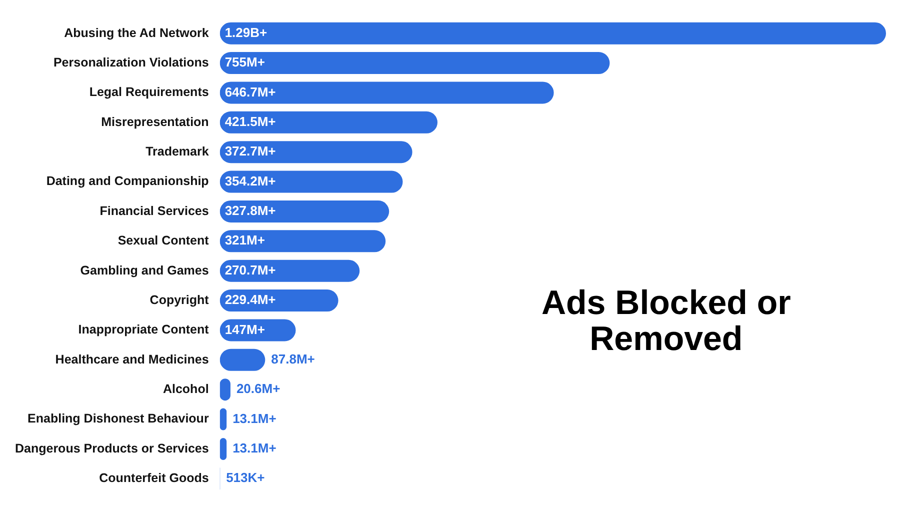 The height and width of the screenshot is (508, 900). What do you see at coordinates (132, 359) in the screenshot?
I see `y-tick-label: Healthcare and Medicines` at bounding box center [132, 359].